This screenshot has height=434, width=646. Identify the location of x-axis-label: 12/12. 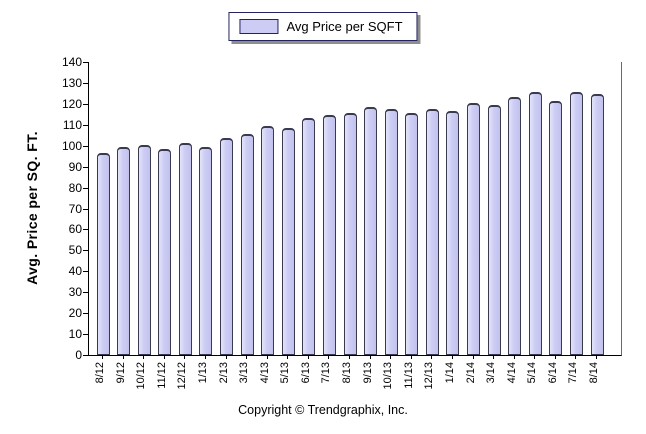
(182, 376).